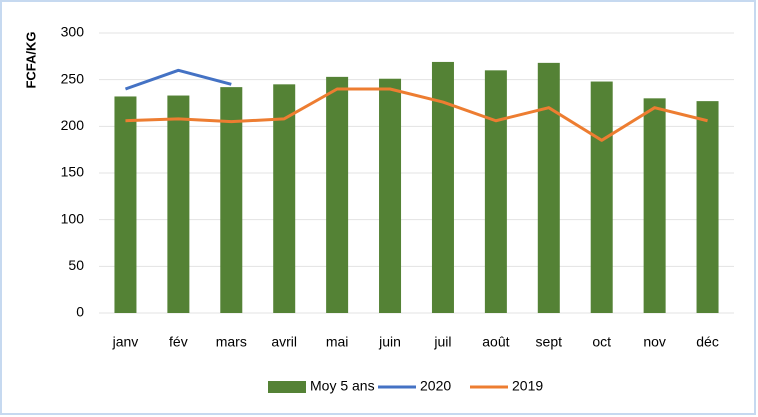  I want to click on y-tick-label: 250, so click(73, 78).